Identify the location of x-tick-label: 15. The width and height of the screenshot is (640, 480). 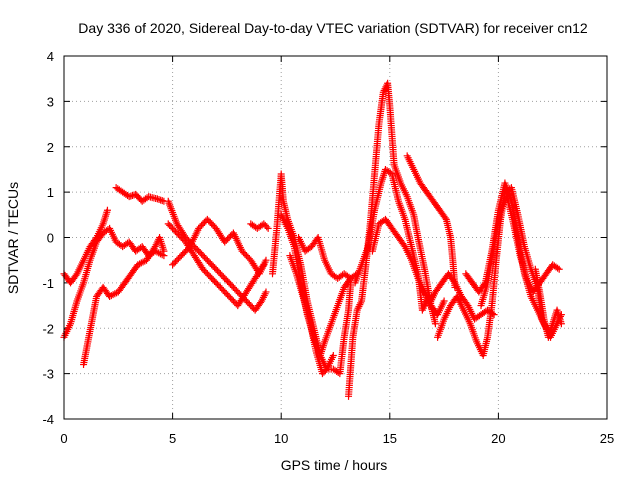
(390, 438).